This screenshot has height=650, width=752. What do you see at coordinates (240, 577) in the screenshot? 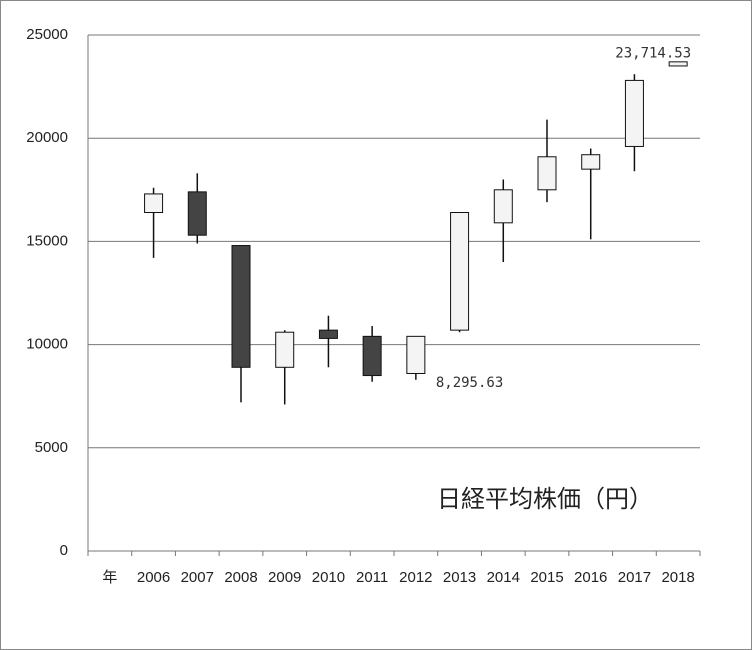
I see `x-tick-label: 2008` at bounding box center [240, 577].